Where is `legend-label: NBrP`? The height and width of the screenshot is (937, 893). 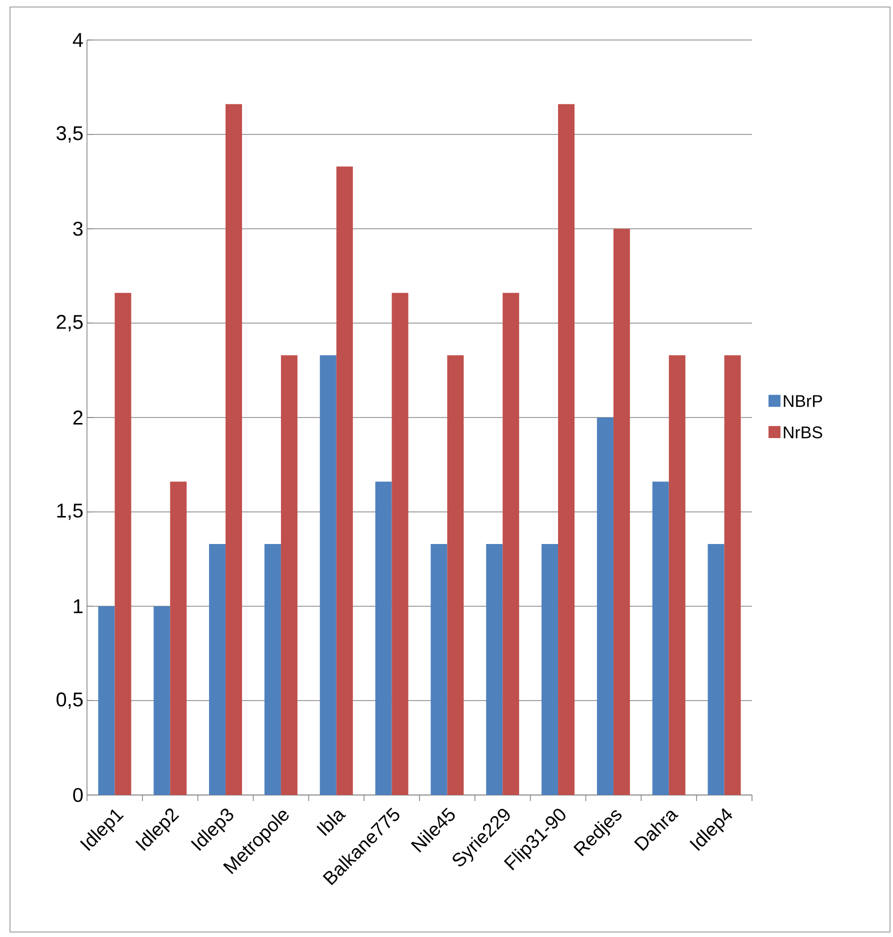 legend-label: NBrP is located at coordinates (803, 401).